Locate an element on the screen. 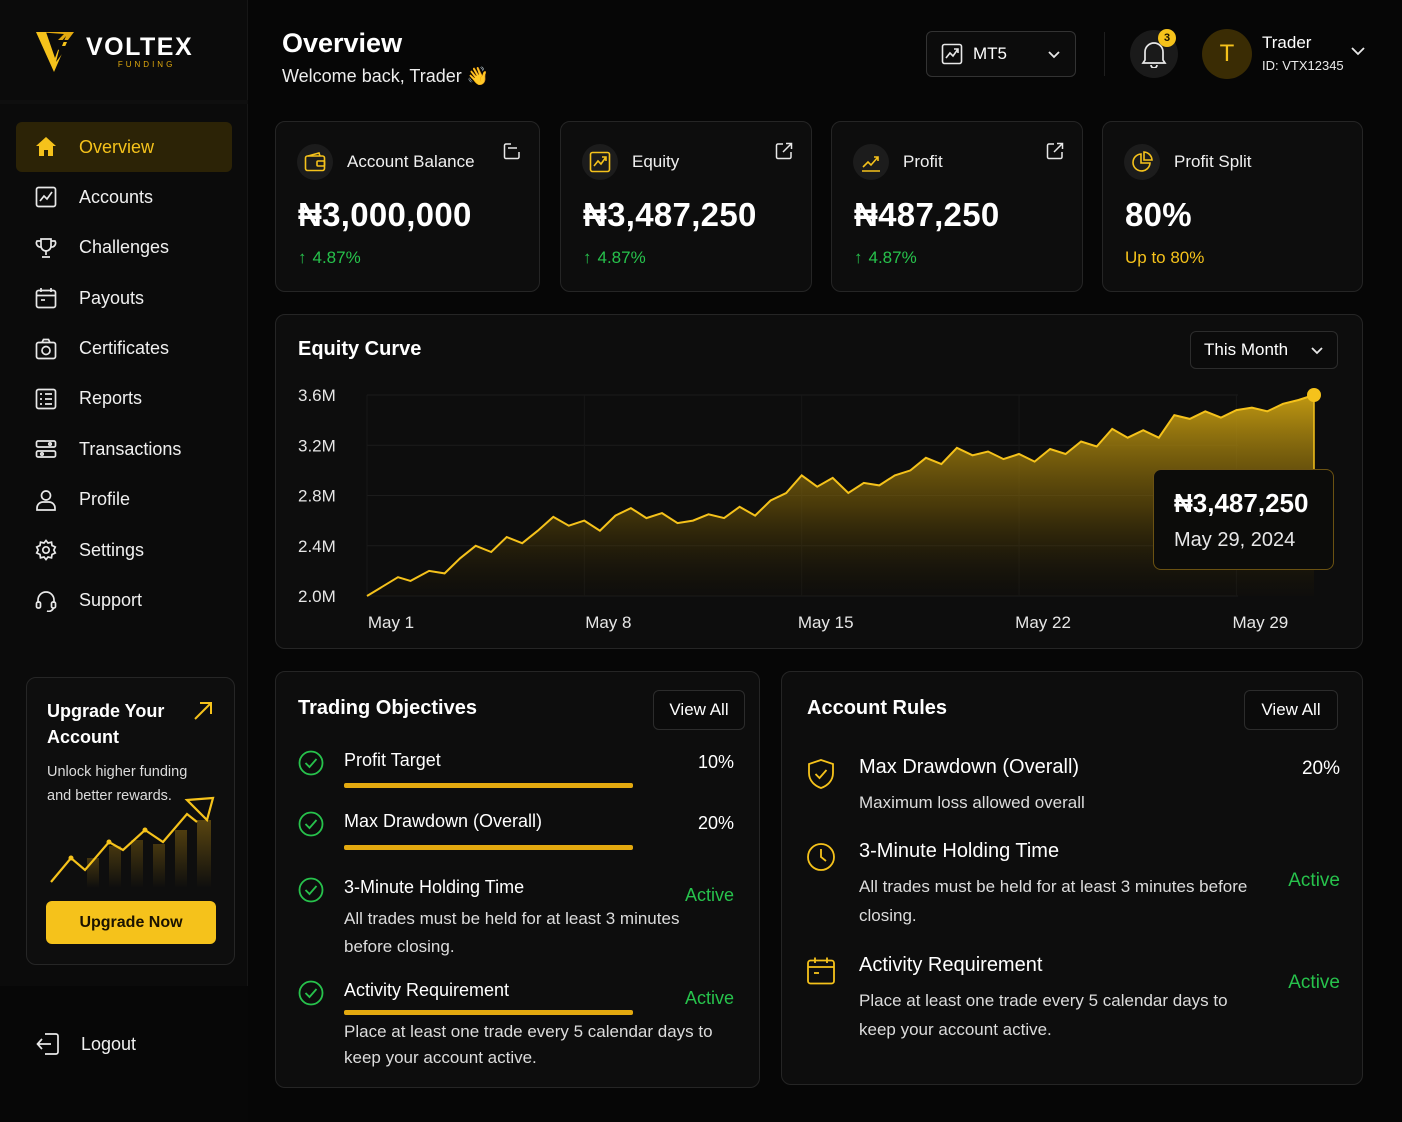 This screenshot has height=1122, width=1402. stat-change: ↑ 4.87% is located at coordinates (614, 258).